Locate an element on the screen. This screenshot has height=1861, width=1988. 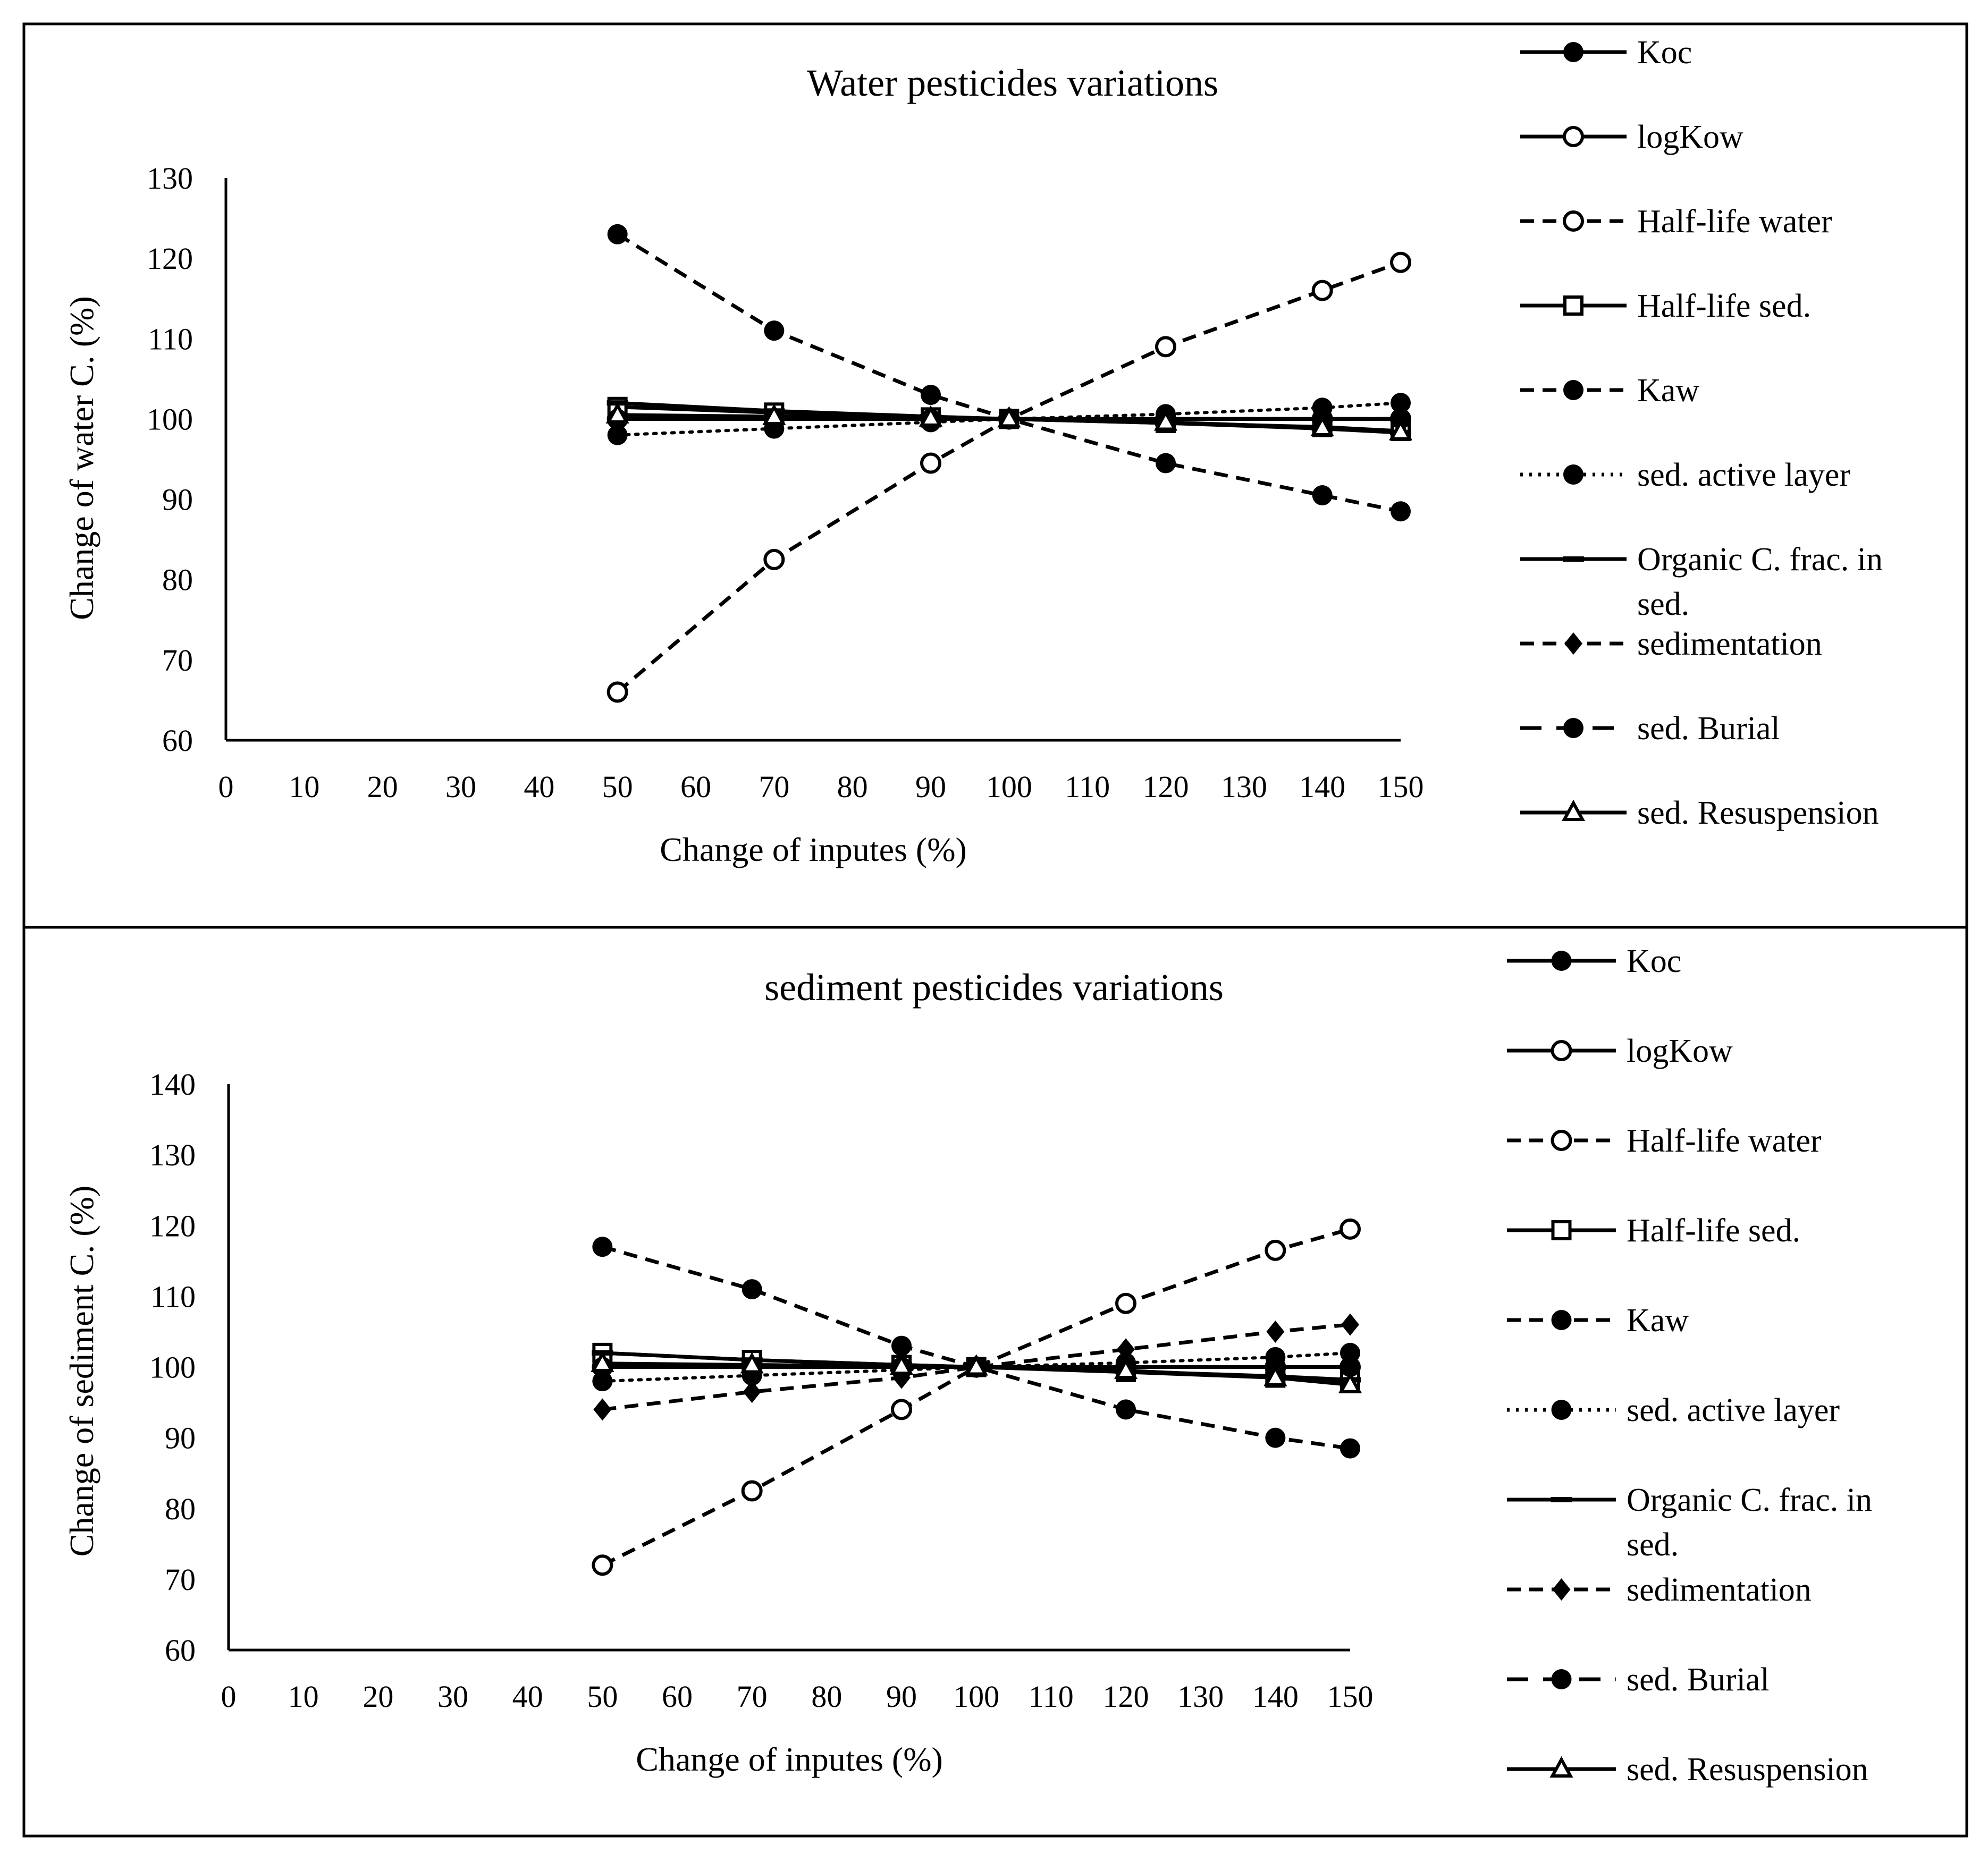
y-tick-label: 90 is located at coordinates (177, 500).